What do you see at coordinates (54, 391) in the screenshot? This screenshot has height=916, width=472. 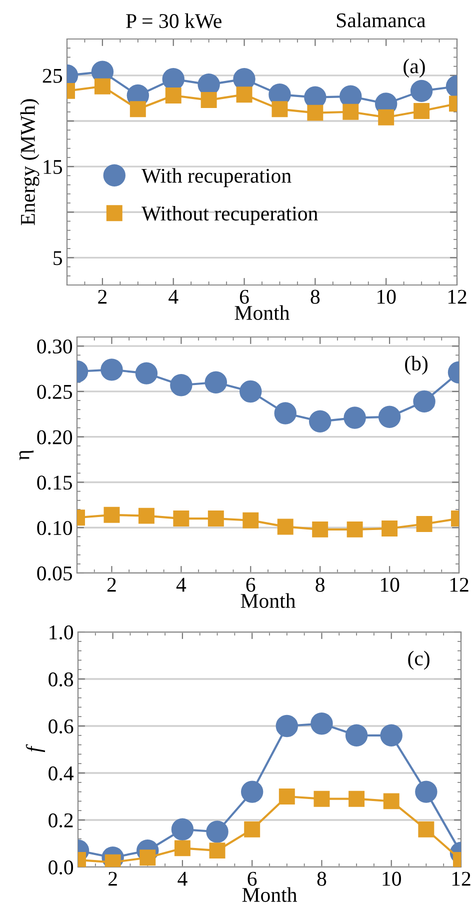 I see `y-tick-label: 0.25` at bounding box center [54, 391].